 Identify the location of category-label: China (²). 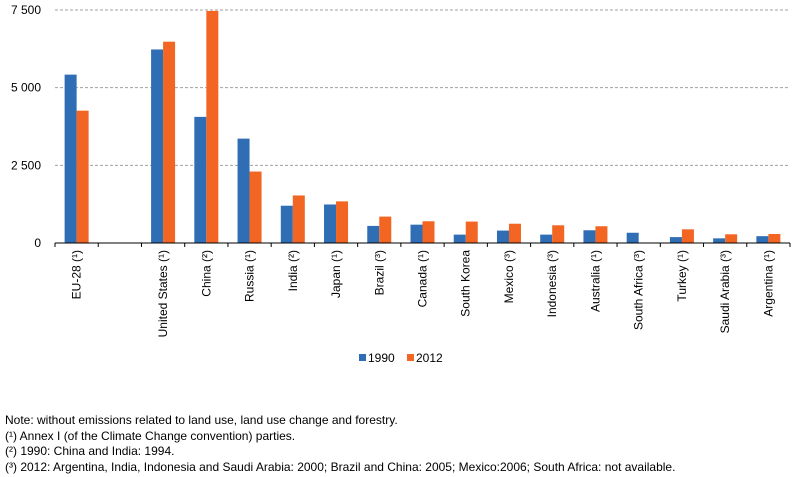
(206, 273).